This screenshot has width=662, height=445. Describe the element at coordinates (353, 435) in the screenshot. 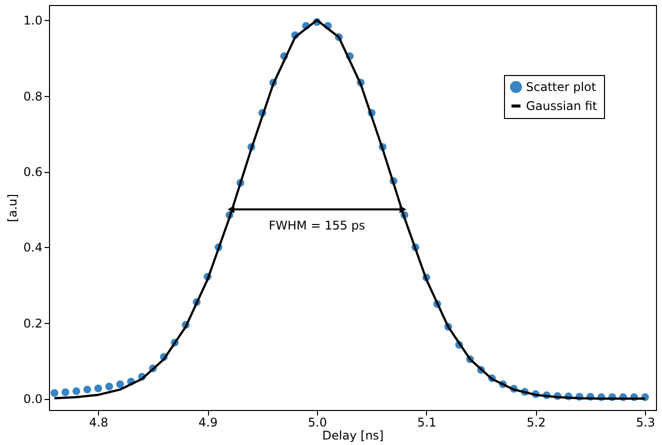

I see `x-axis-title: Delay [ns]` at that location.